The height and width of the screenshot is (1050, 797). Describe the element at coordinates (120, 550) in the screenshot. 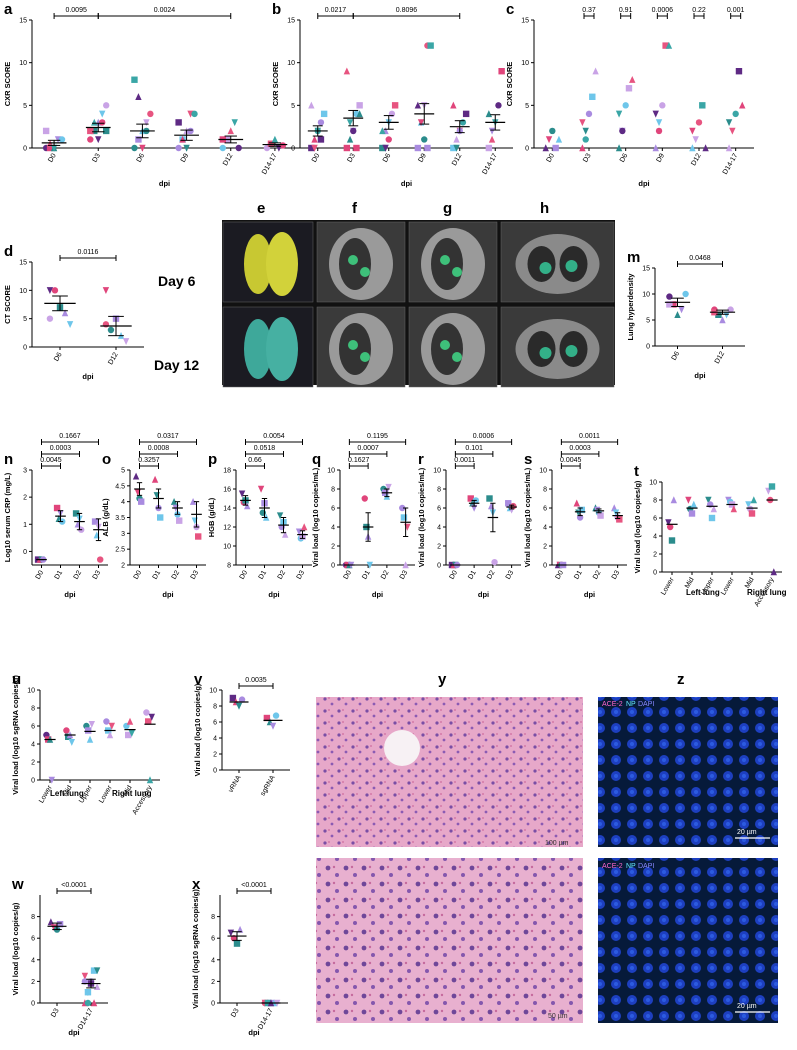

I see `y-tick-label: 2.5` at that location.